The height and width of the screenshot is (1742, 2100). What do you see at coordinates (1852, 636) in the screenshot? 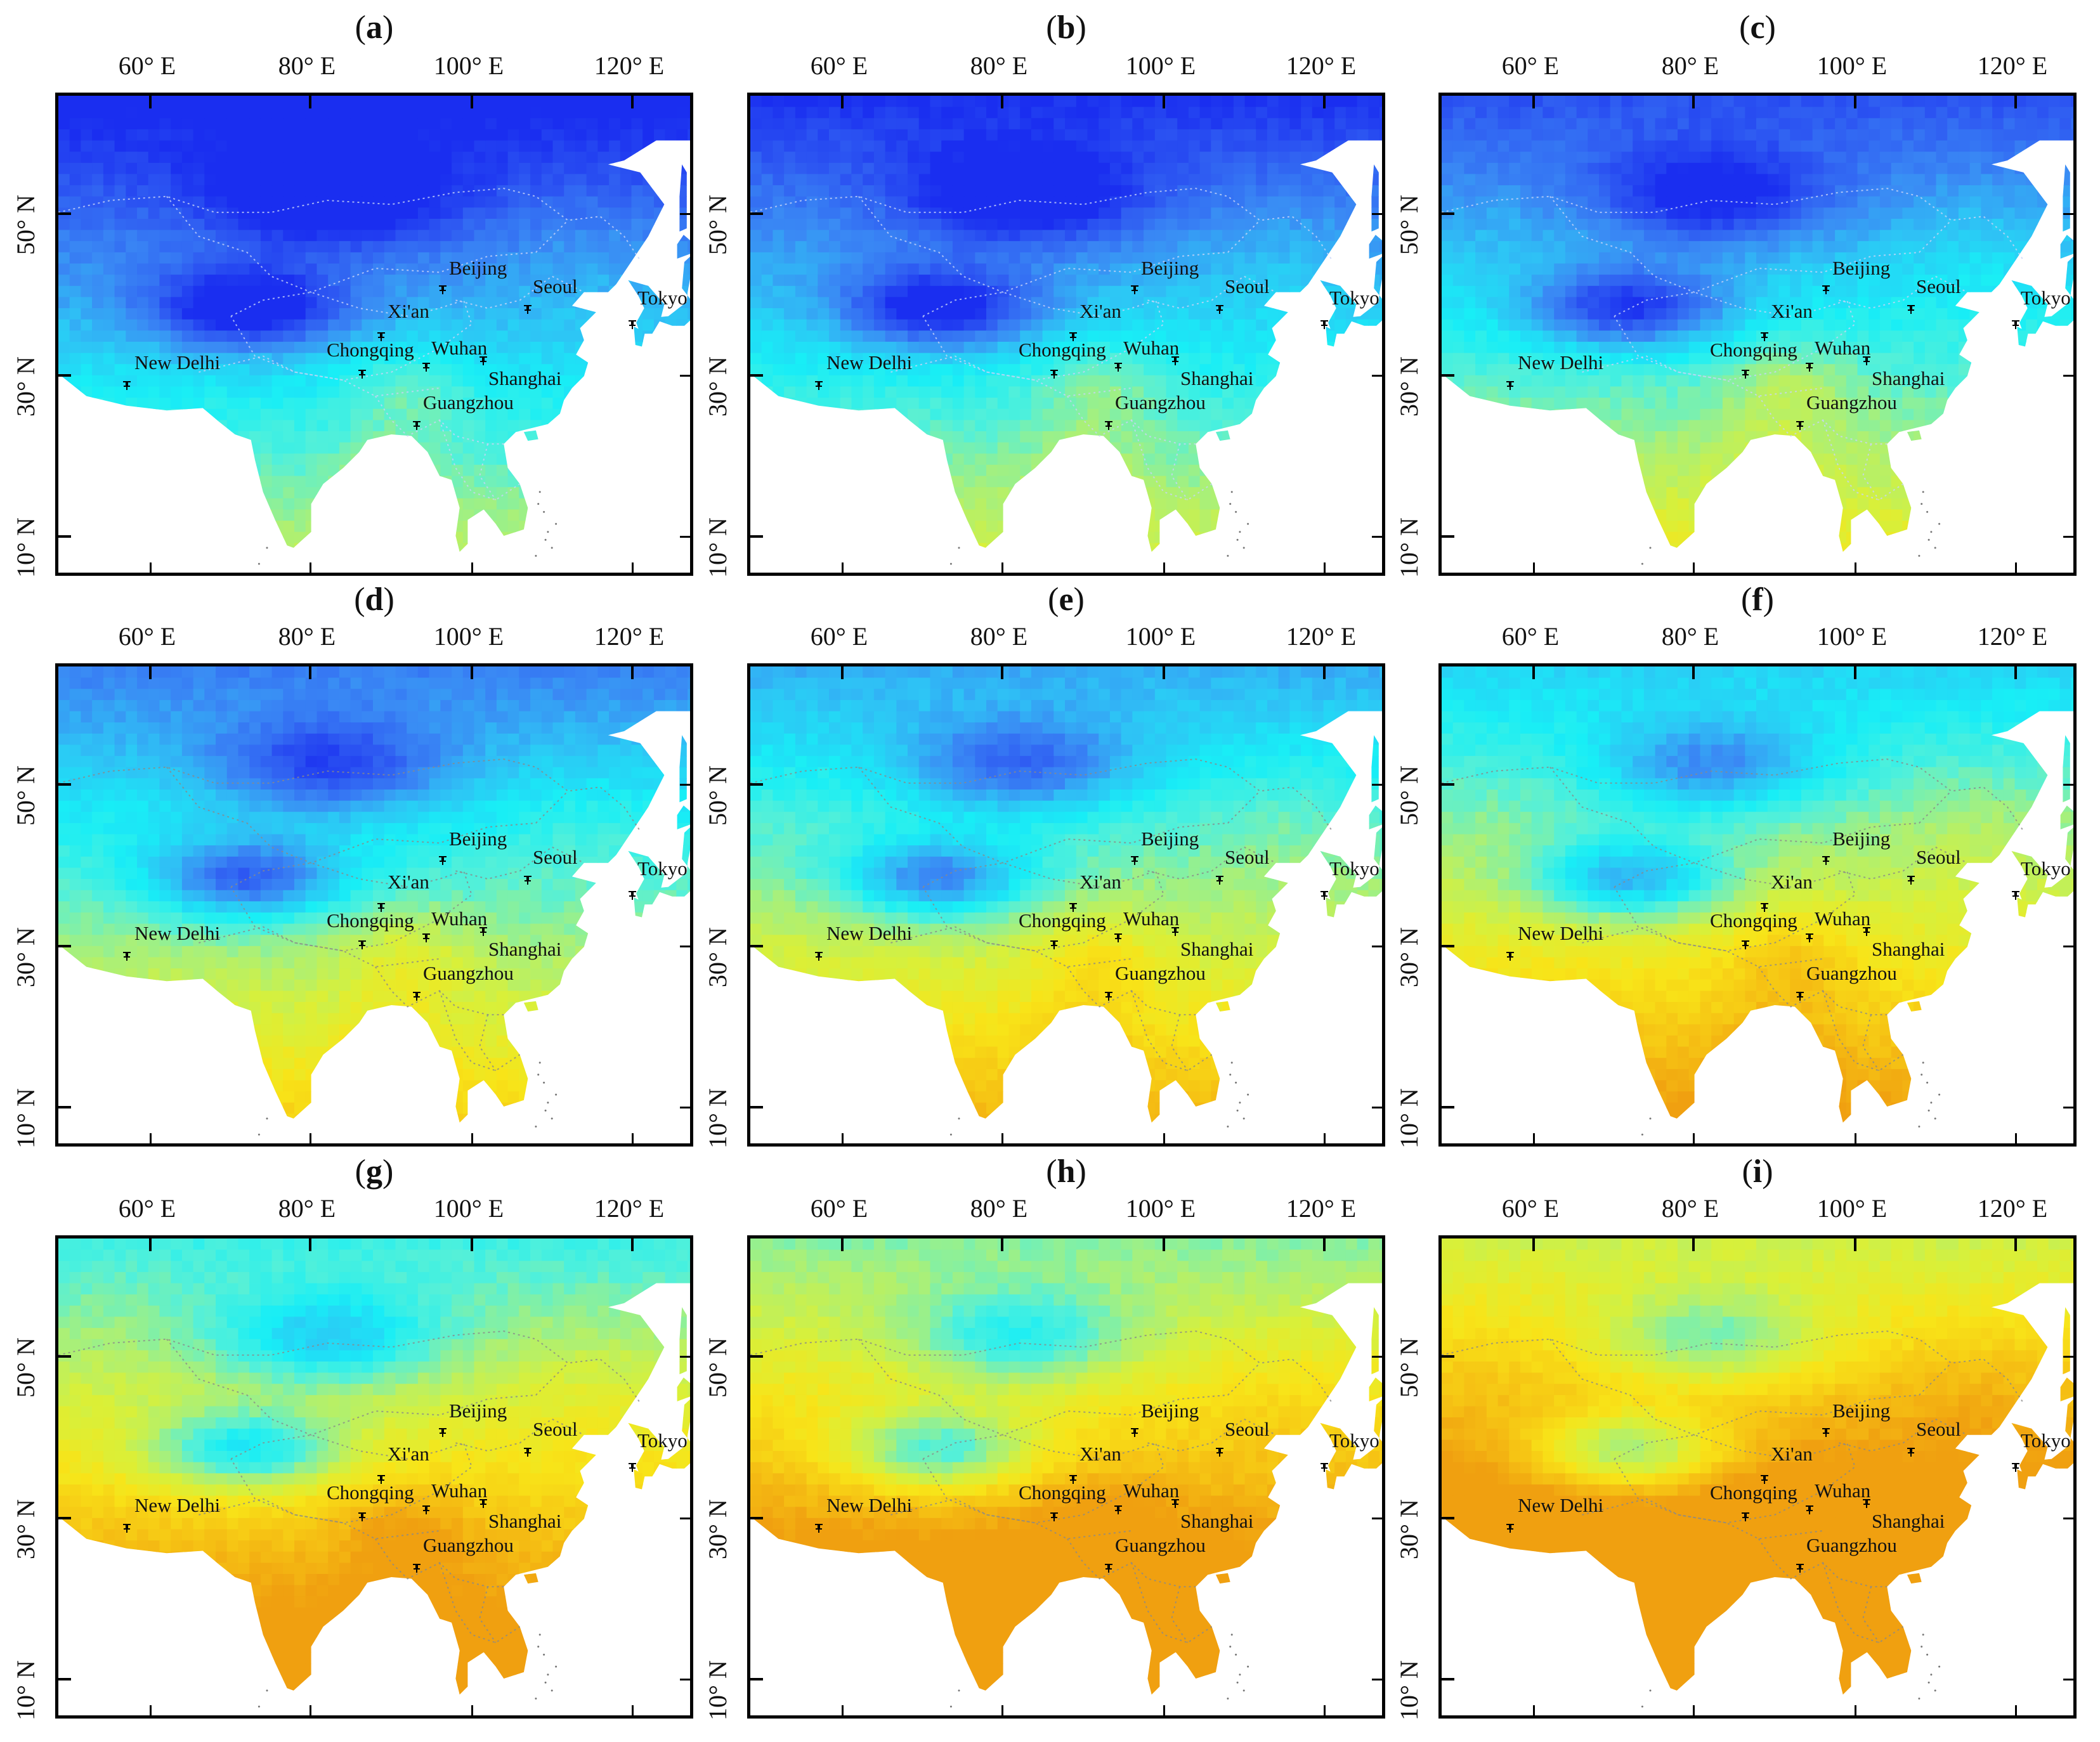
I see `x-tick-label: 100° E` at bounding box center [1852, 636].